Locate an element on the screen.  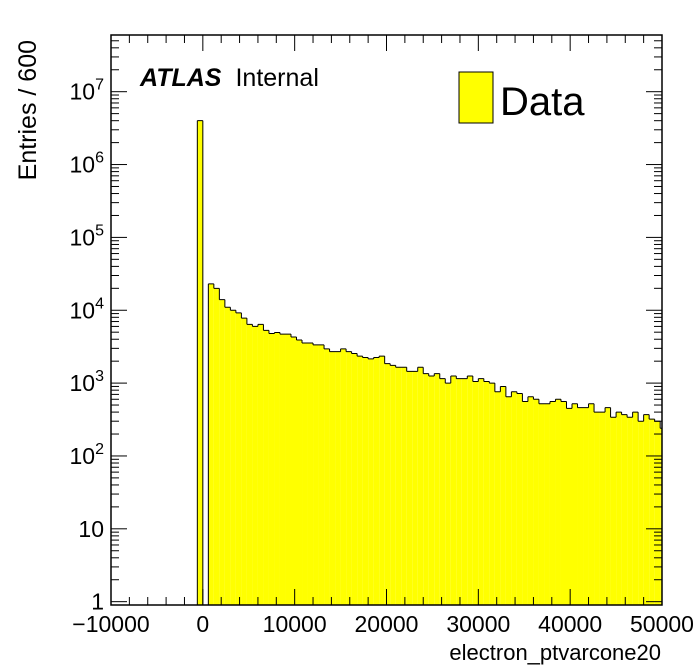
y-tick-label-base: 1 is located at coordinates (97, 602).